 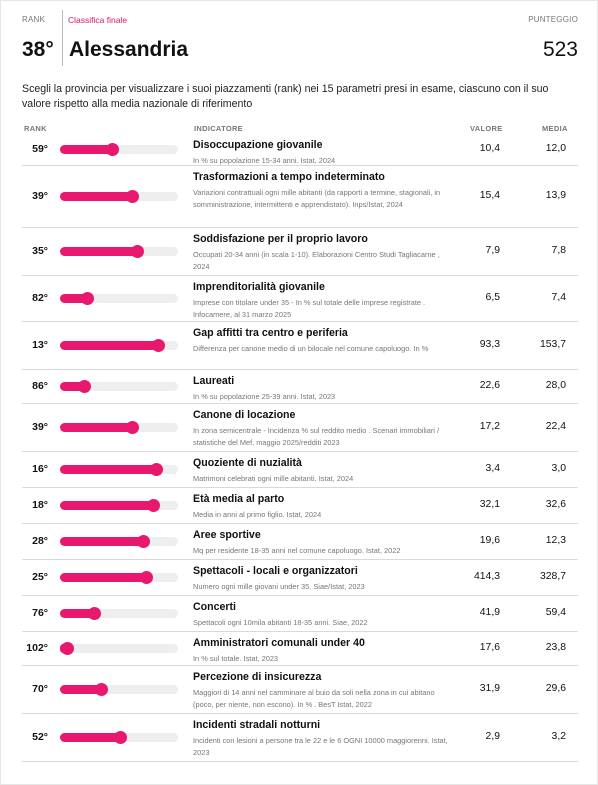 What do you see at coordinates (555, 647) in the screenshot?
I see `indicator-average: 23,8` at bounding box center [555, 647].